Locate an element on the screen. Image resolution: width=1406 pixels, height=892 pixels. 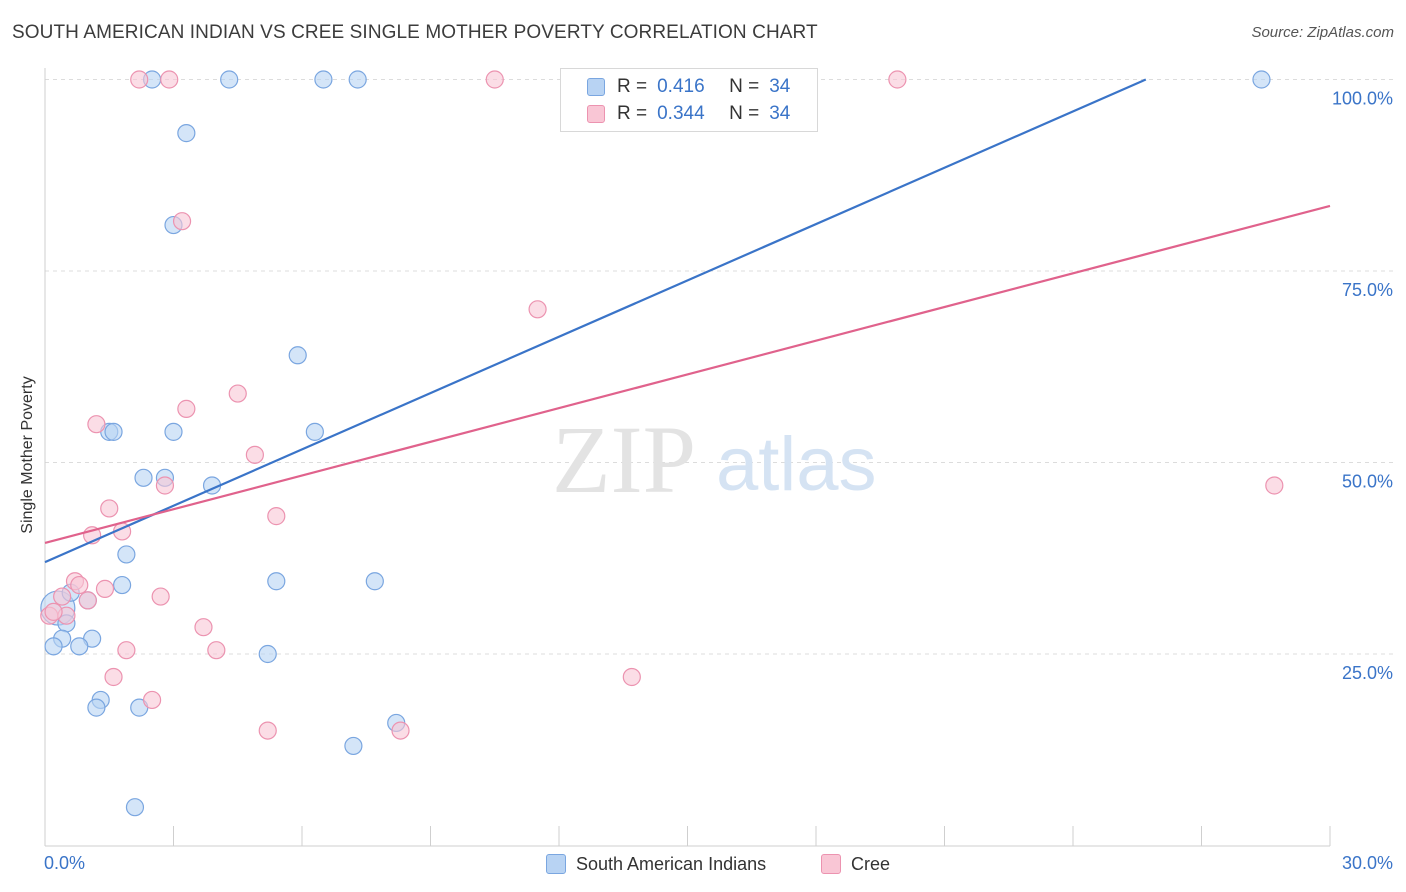
correlation-legend: R = 0.416 N = 34 R = 0.344 N = 34 is located at coordinates (689, 100).